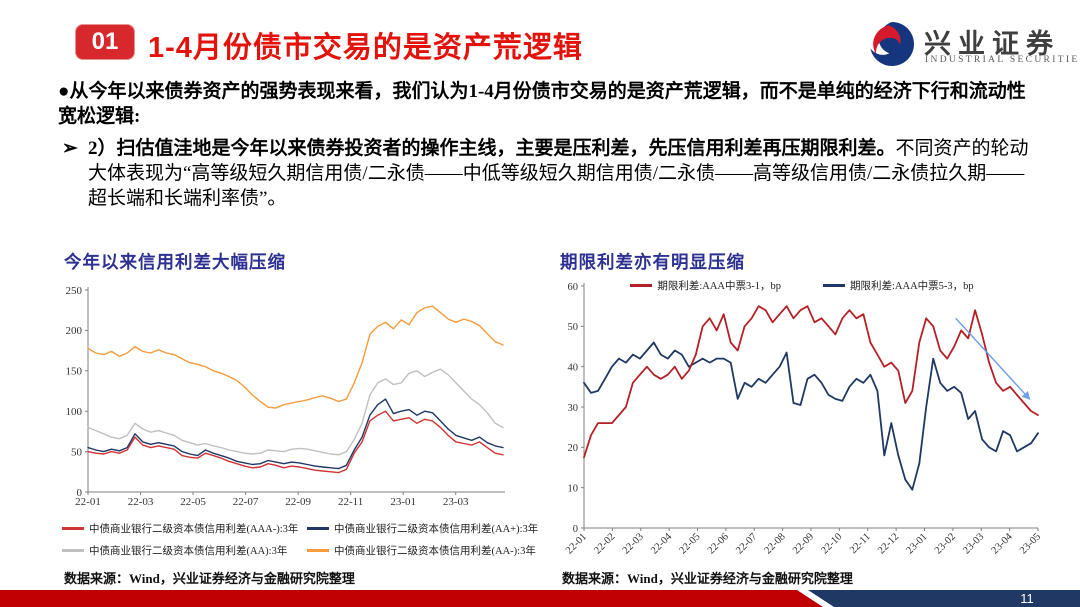  I want to click on x-tick-label: 22-12, so click(888, 543).